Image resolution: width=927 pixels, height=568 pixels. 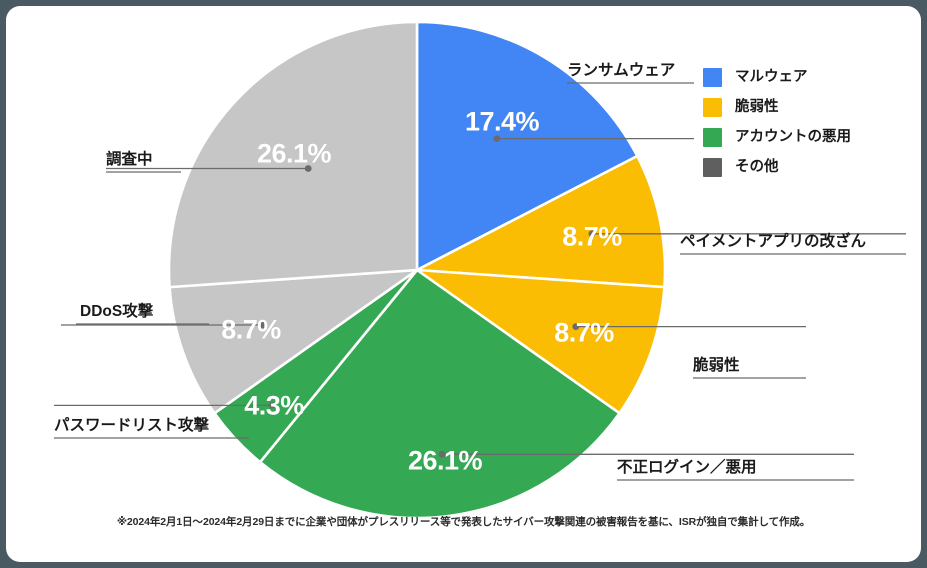 I want to click on pie-callout-label: DDoS攻撃, so click(x=117, y=311).